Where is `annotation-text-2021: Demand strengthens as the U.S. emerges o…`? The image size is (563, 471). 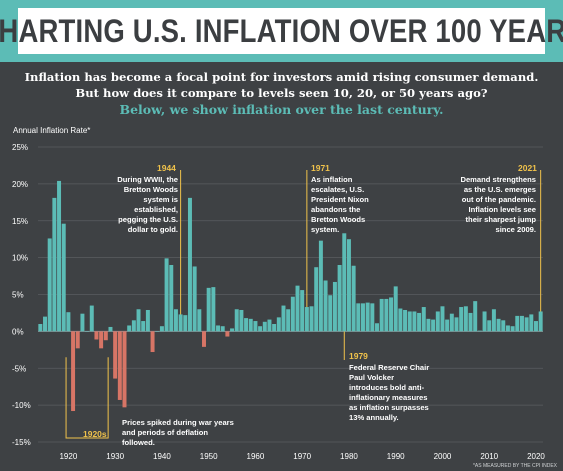
annotation-text-2021: Demand strengthens as the U.S. emerges o… is located at coordinates (498, 204).